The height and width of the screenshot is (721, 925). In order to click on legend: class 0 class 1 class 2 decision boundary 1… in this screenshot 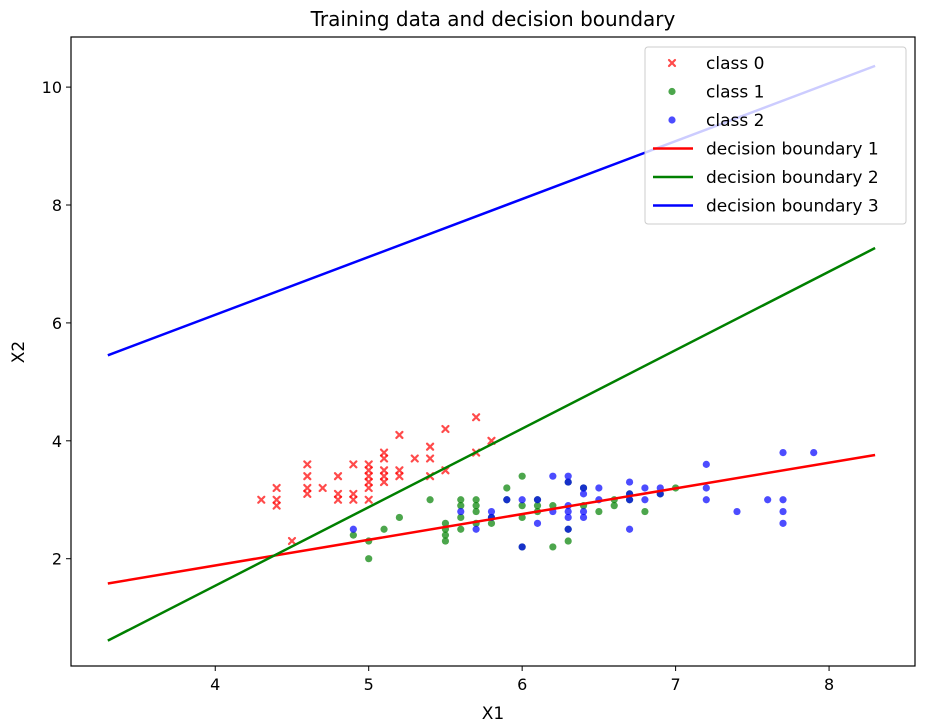, I will do `click(775, 135)`.